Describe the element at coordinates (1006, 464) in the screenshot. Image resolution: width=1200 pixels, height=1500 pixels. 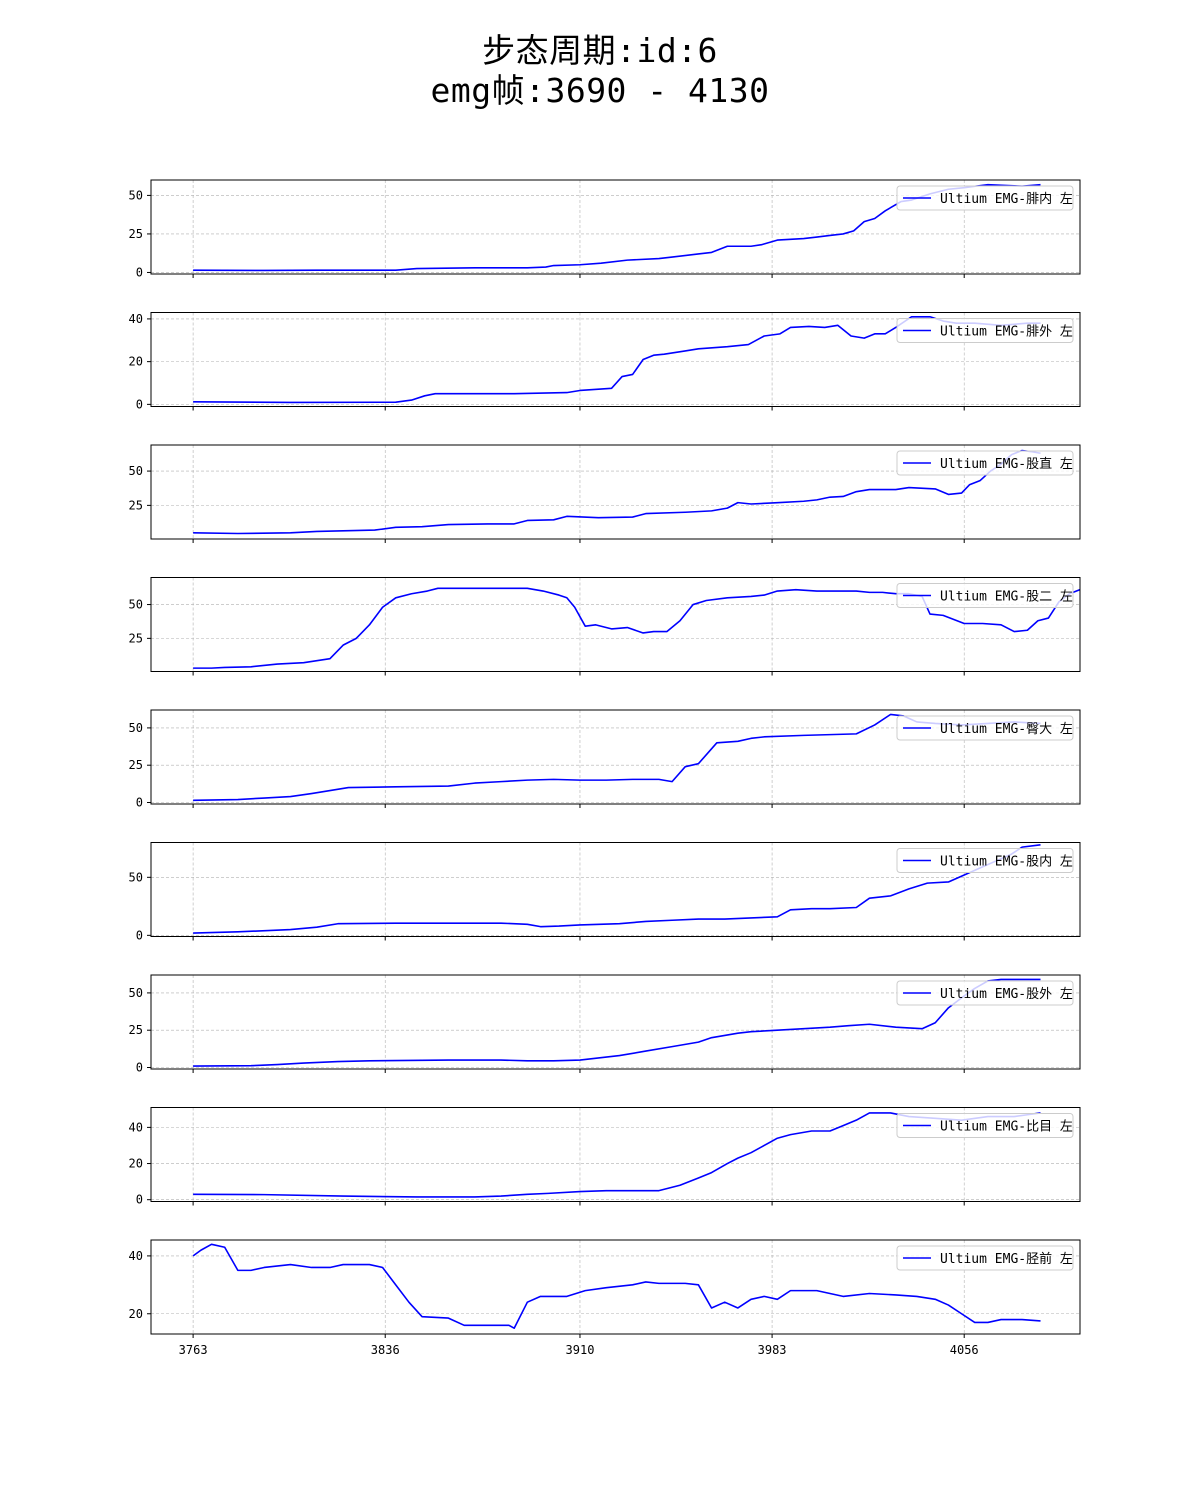
I see `legend-label: Ultium EMG-股直 左` at that location.